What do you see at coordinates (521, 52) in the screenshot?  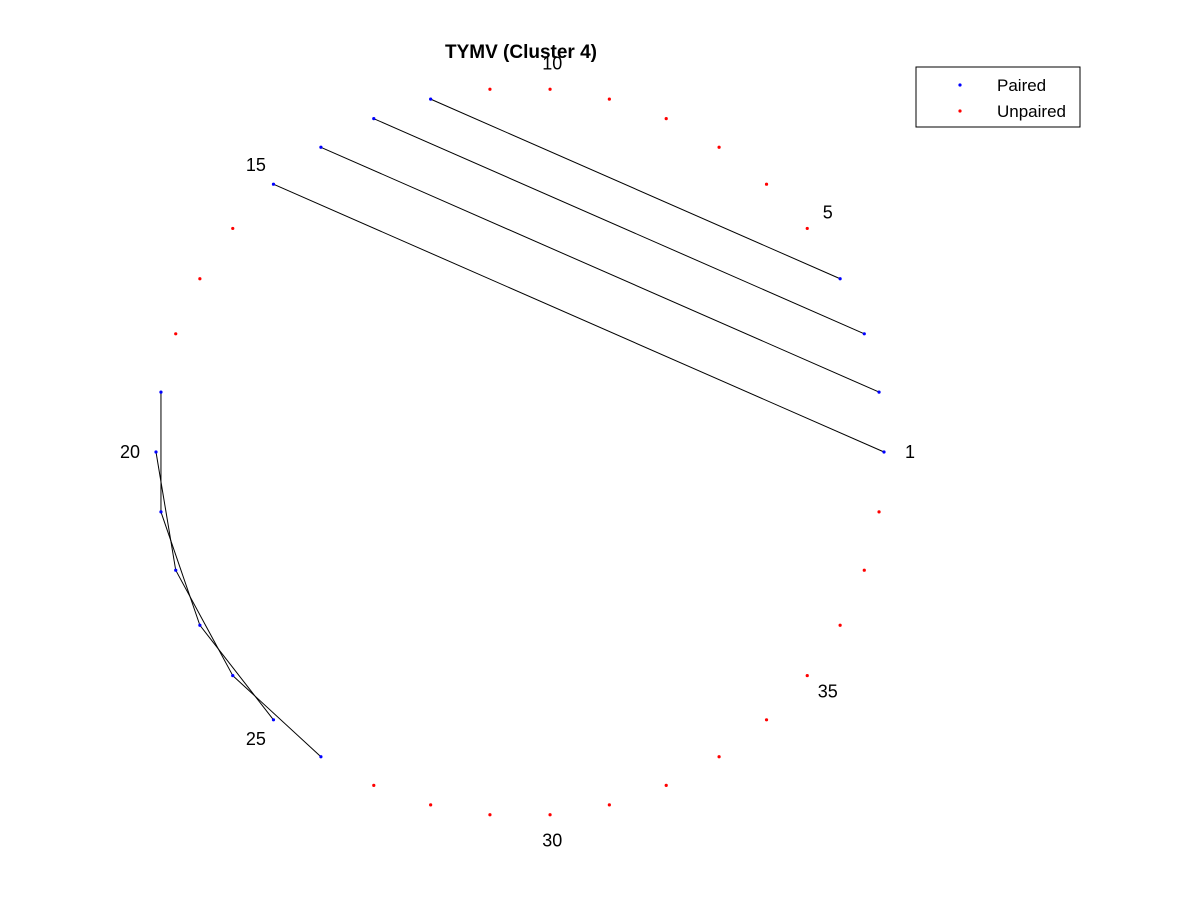 I see `chart-title: TYMV (Cluster 4)` at bounding box center [521, 52].